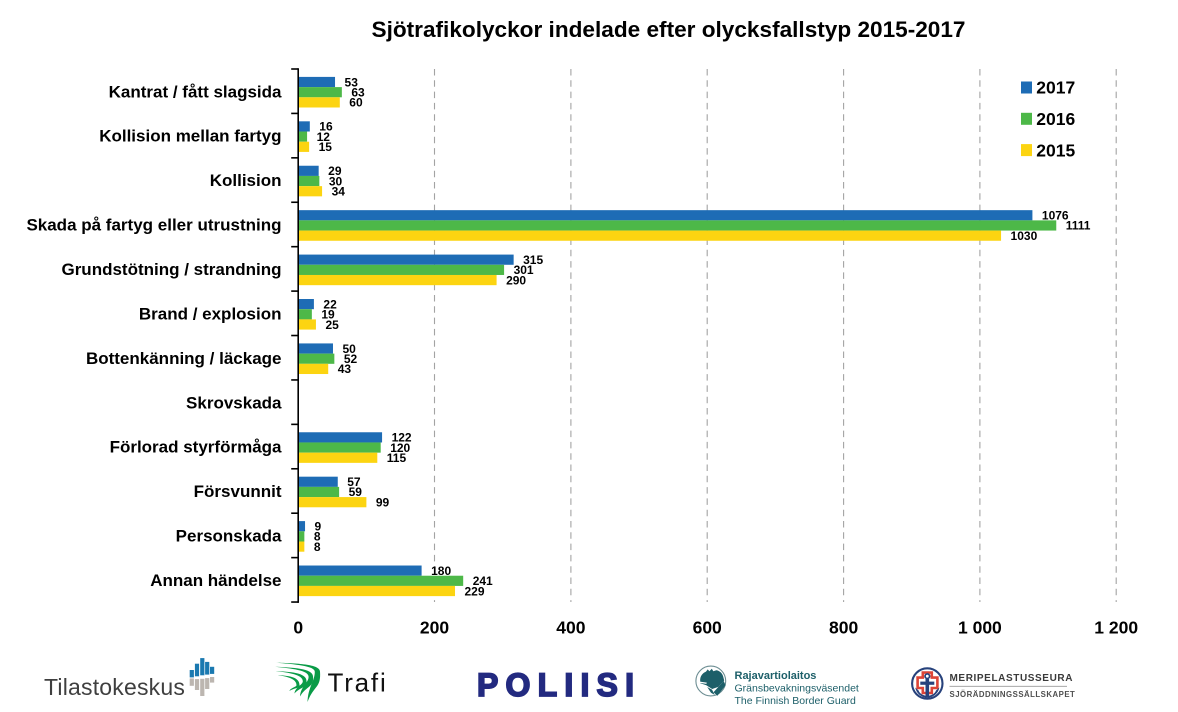 This screenshot has width=1178, height=712. Describe the element at coordinates (354, 482) in the screenshot. I see `svg-text: 57` at that location.